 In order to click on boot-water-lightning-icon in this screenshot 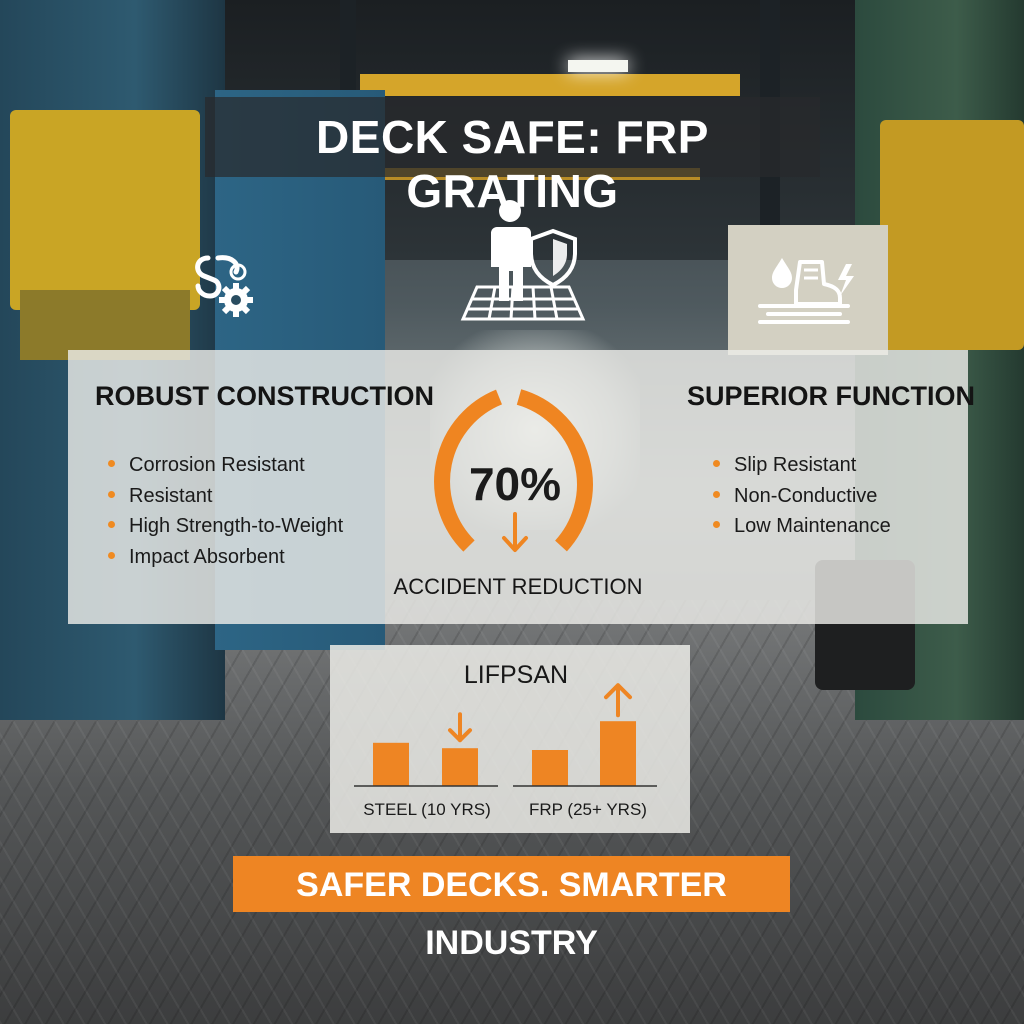, I will do `click(806, 291)`.